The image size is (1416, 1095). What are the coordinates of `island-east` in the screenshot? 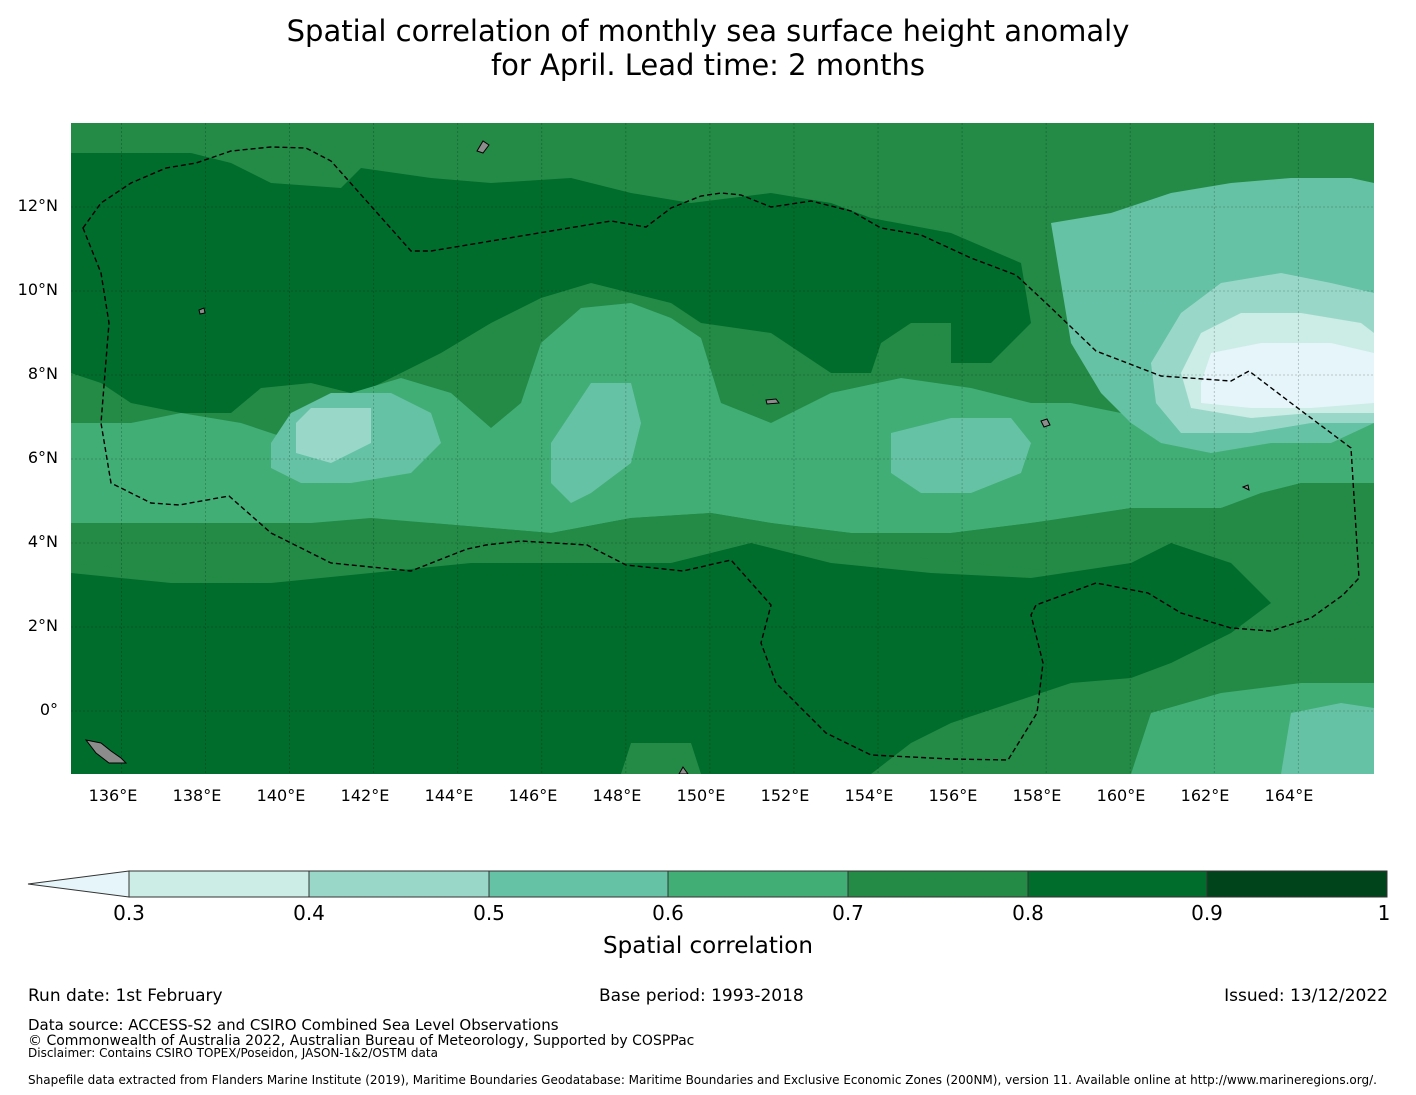 It's located at (1045, 423).